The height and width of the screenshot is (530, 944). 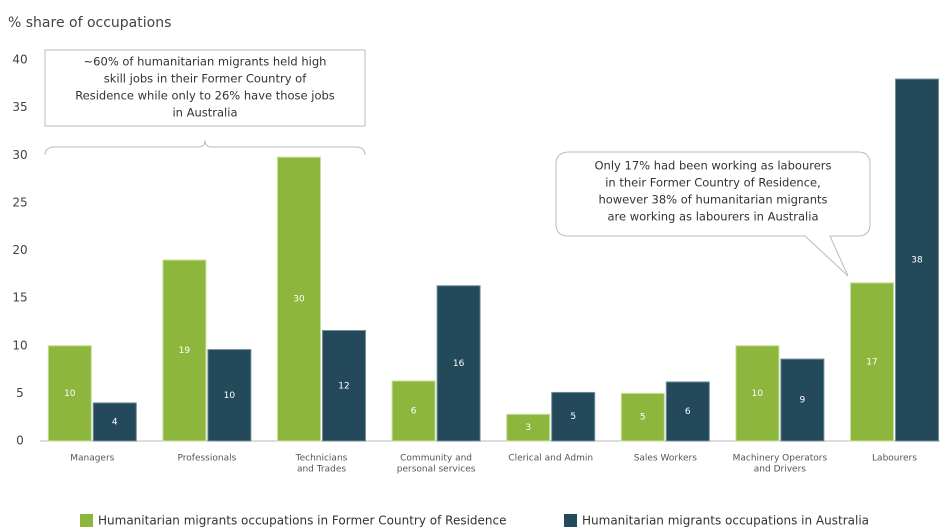 What do you see at coordinates (20, 441) in the screenshot?
I see `y-tick-label: 0` at bounding box center [20, 441].